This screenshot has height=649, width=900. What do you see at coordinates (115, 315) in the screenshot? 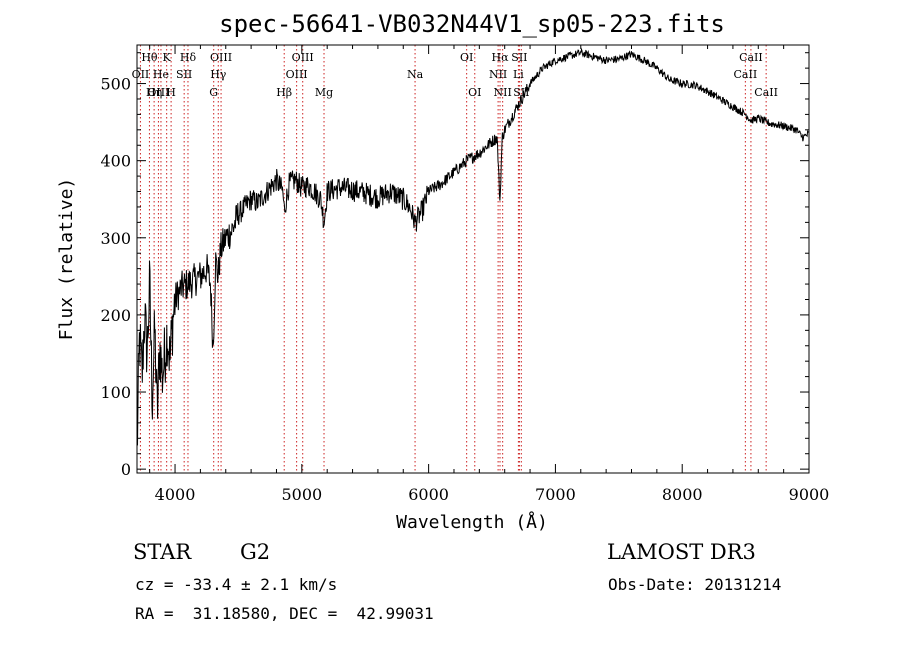
I see `y-tick-label: 200` at bounding box center [115, 315].